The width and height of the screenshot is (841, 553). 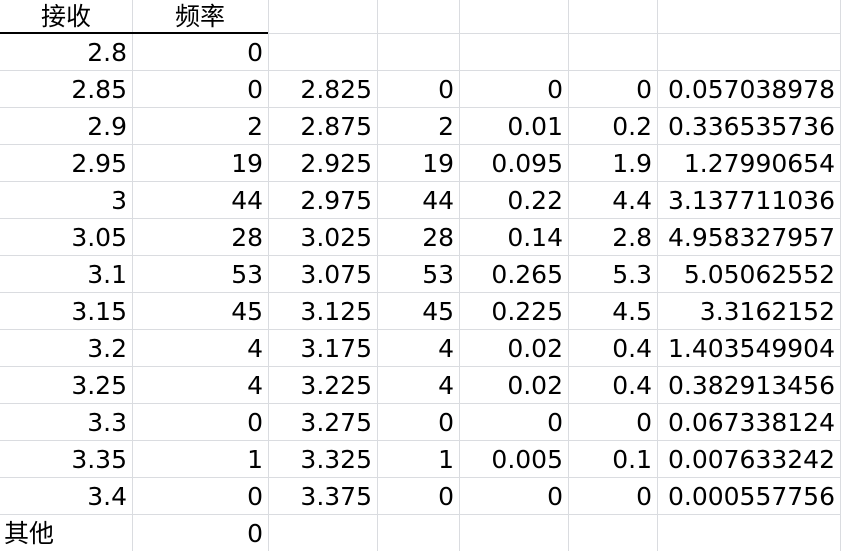 I want to click on cell-count: 2, so click(x=446, y=126).